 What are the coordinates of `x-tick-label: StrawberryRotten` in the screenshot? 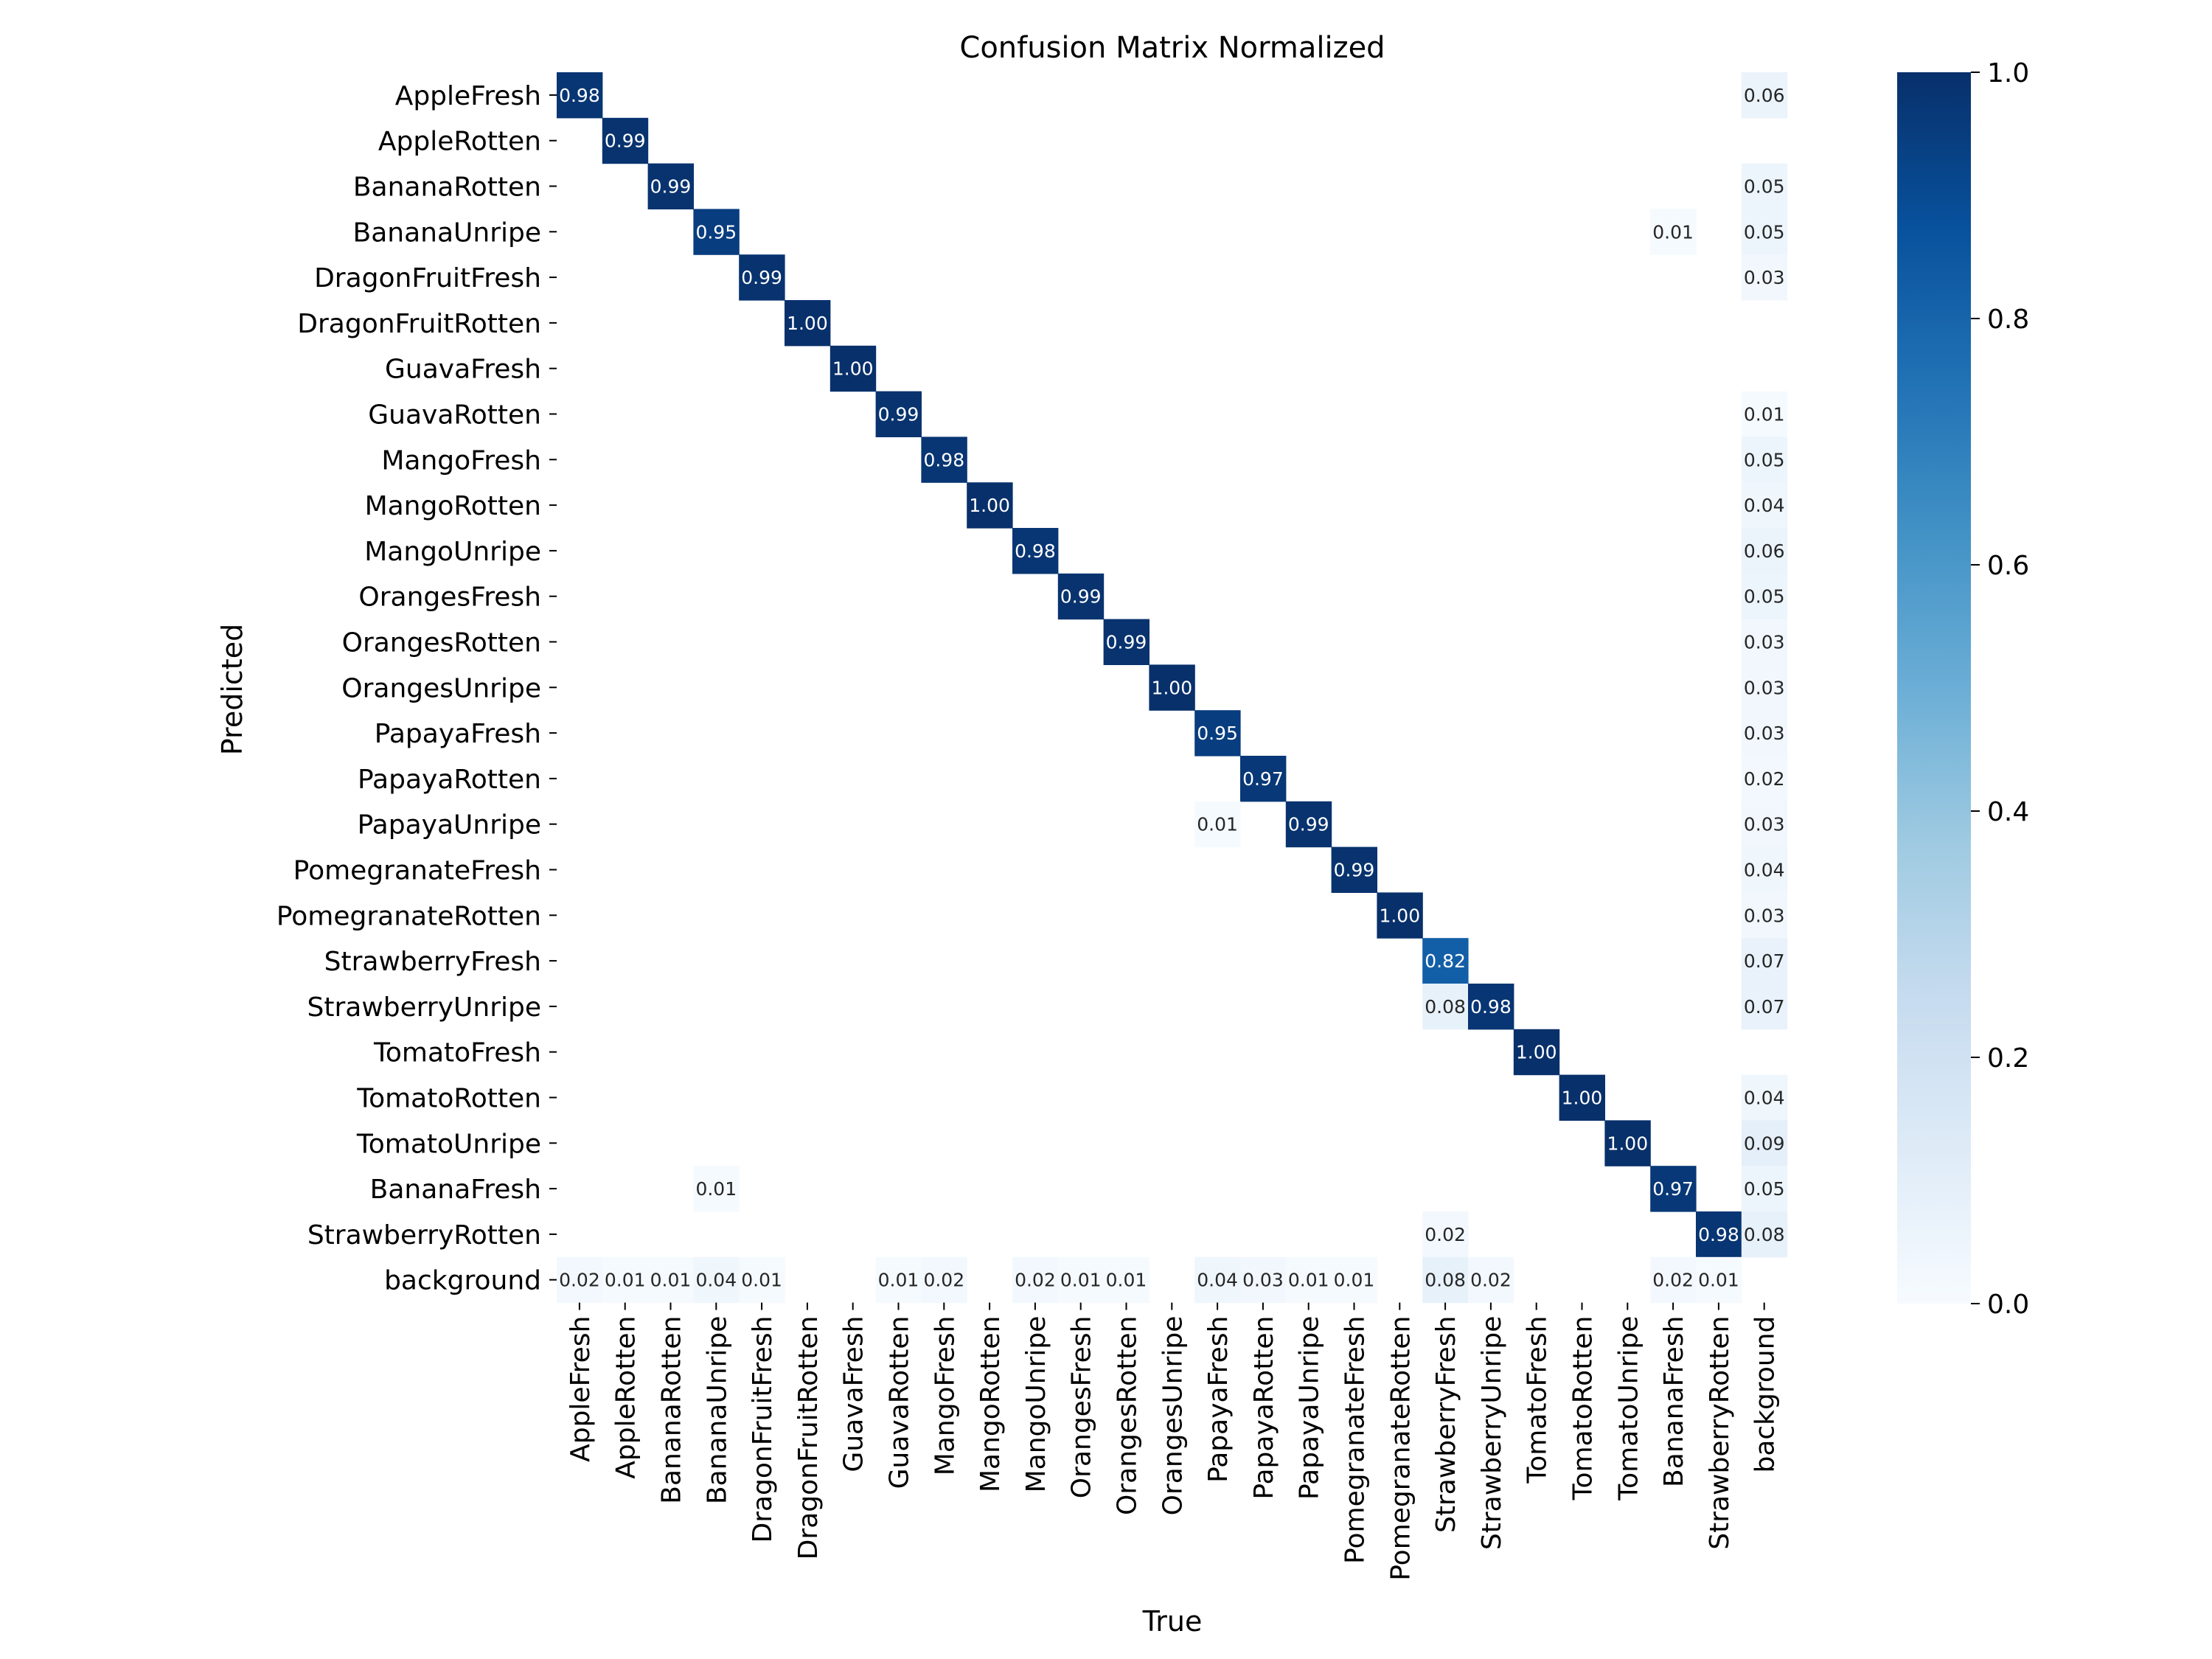 It's located at (1720, 1433).